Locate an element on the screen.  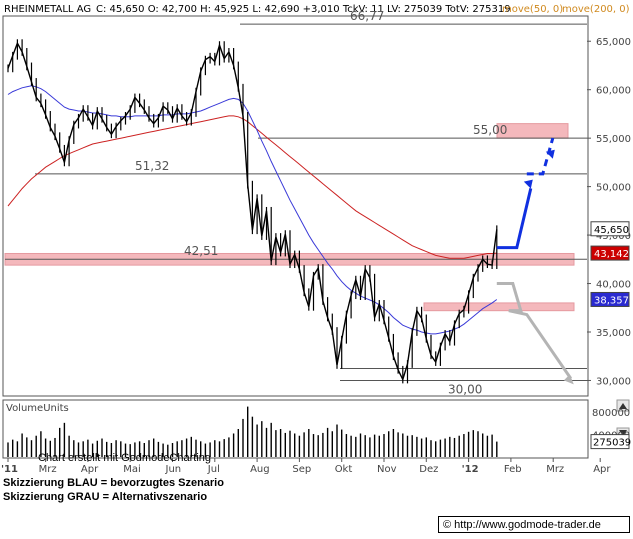
level-label: 51,32 is located at coordinates (152, 166).